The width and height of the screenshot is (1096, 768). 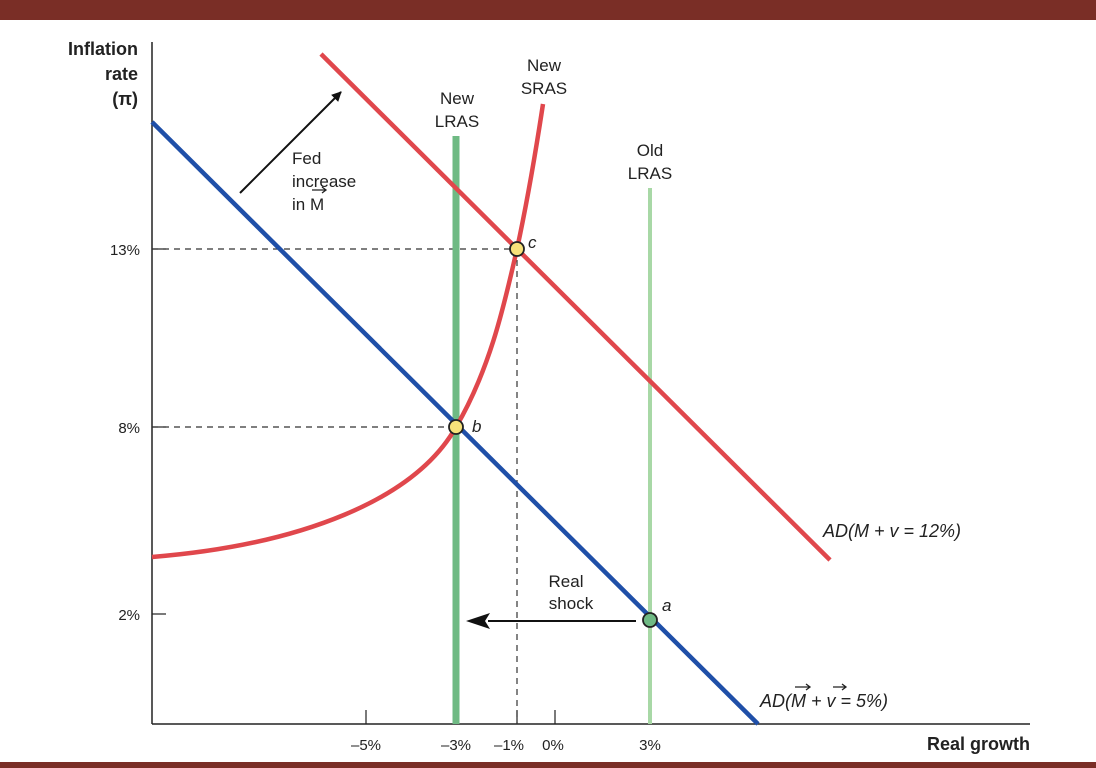 I want to click on y-tick-label-2: 2%, so click(x=129, y=615).